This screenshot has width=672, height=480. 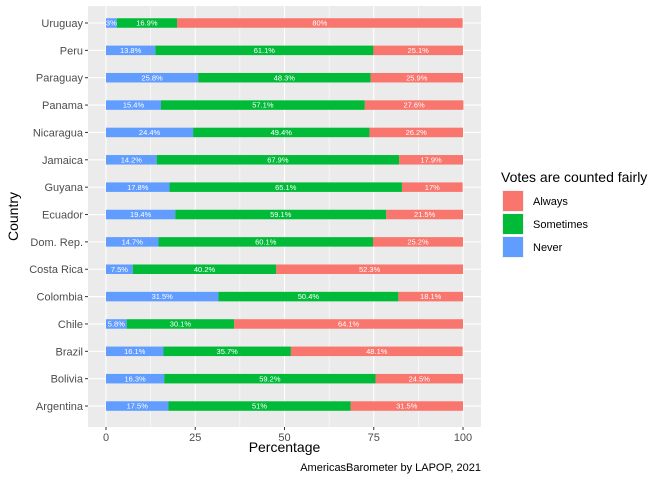 What do you see at coordinates (228, 351) in the screenshot?
I see `bar-value-label: 35.7%` at bounding box center [228, 351].